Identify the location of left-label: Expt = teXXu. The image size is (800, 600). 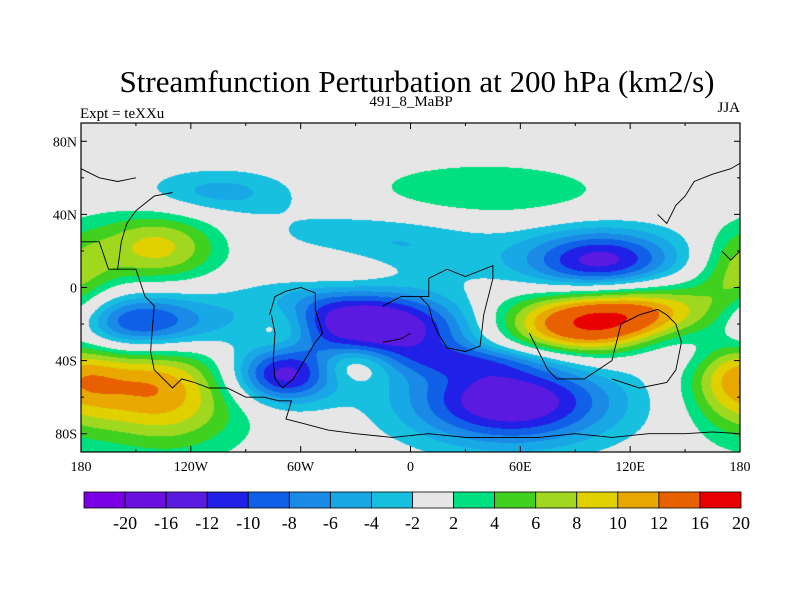
(122, 114).